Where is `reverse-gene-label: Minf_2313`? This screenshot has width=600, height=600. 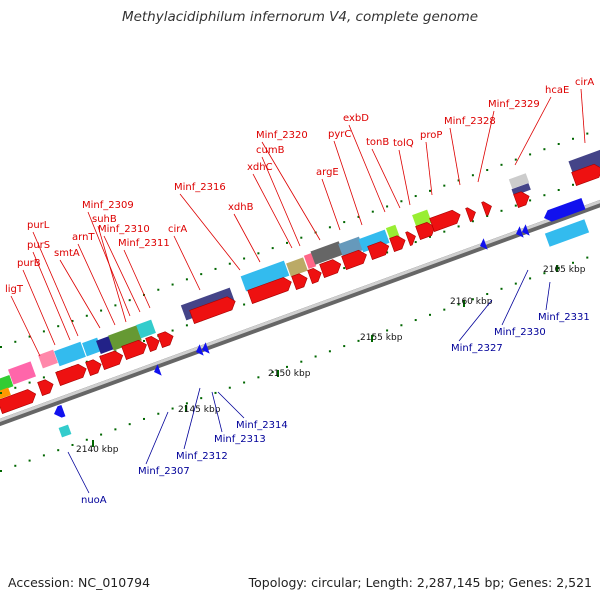
reverse-gene-label: Minf_2313 is located at coordinates (240, 439).